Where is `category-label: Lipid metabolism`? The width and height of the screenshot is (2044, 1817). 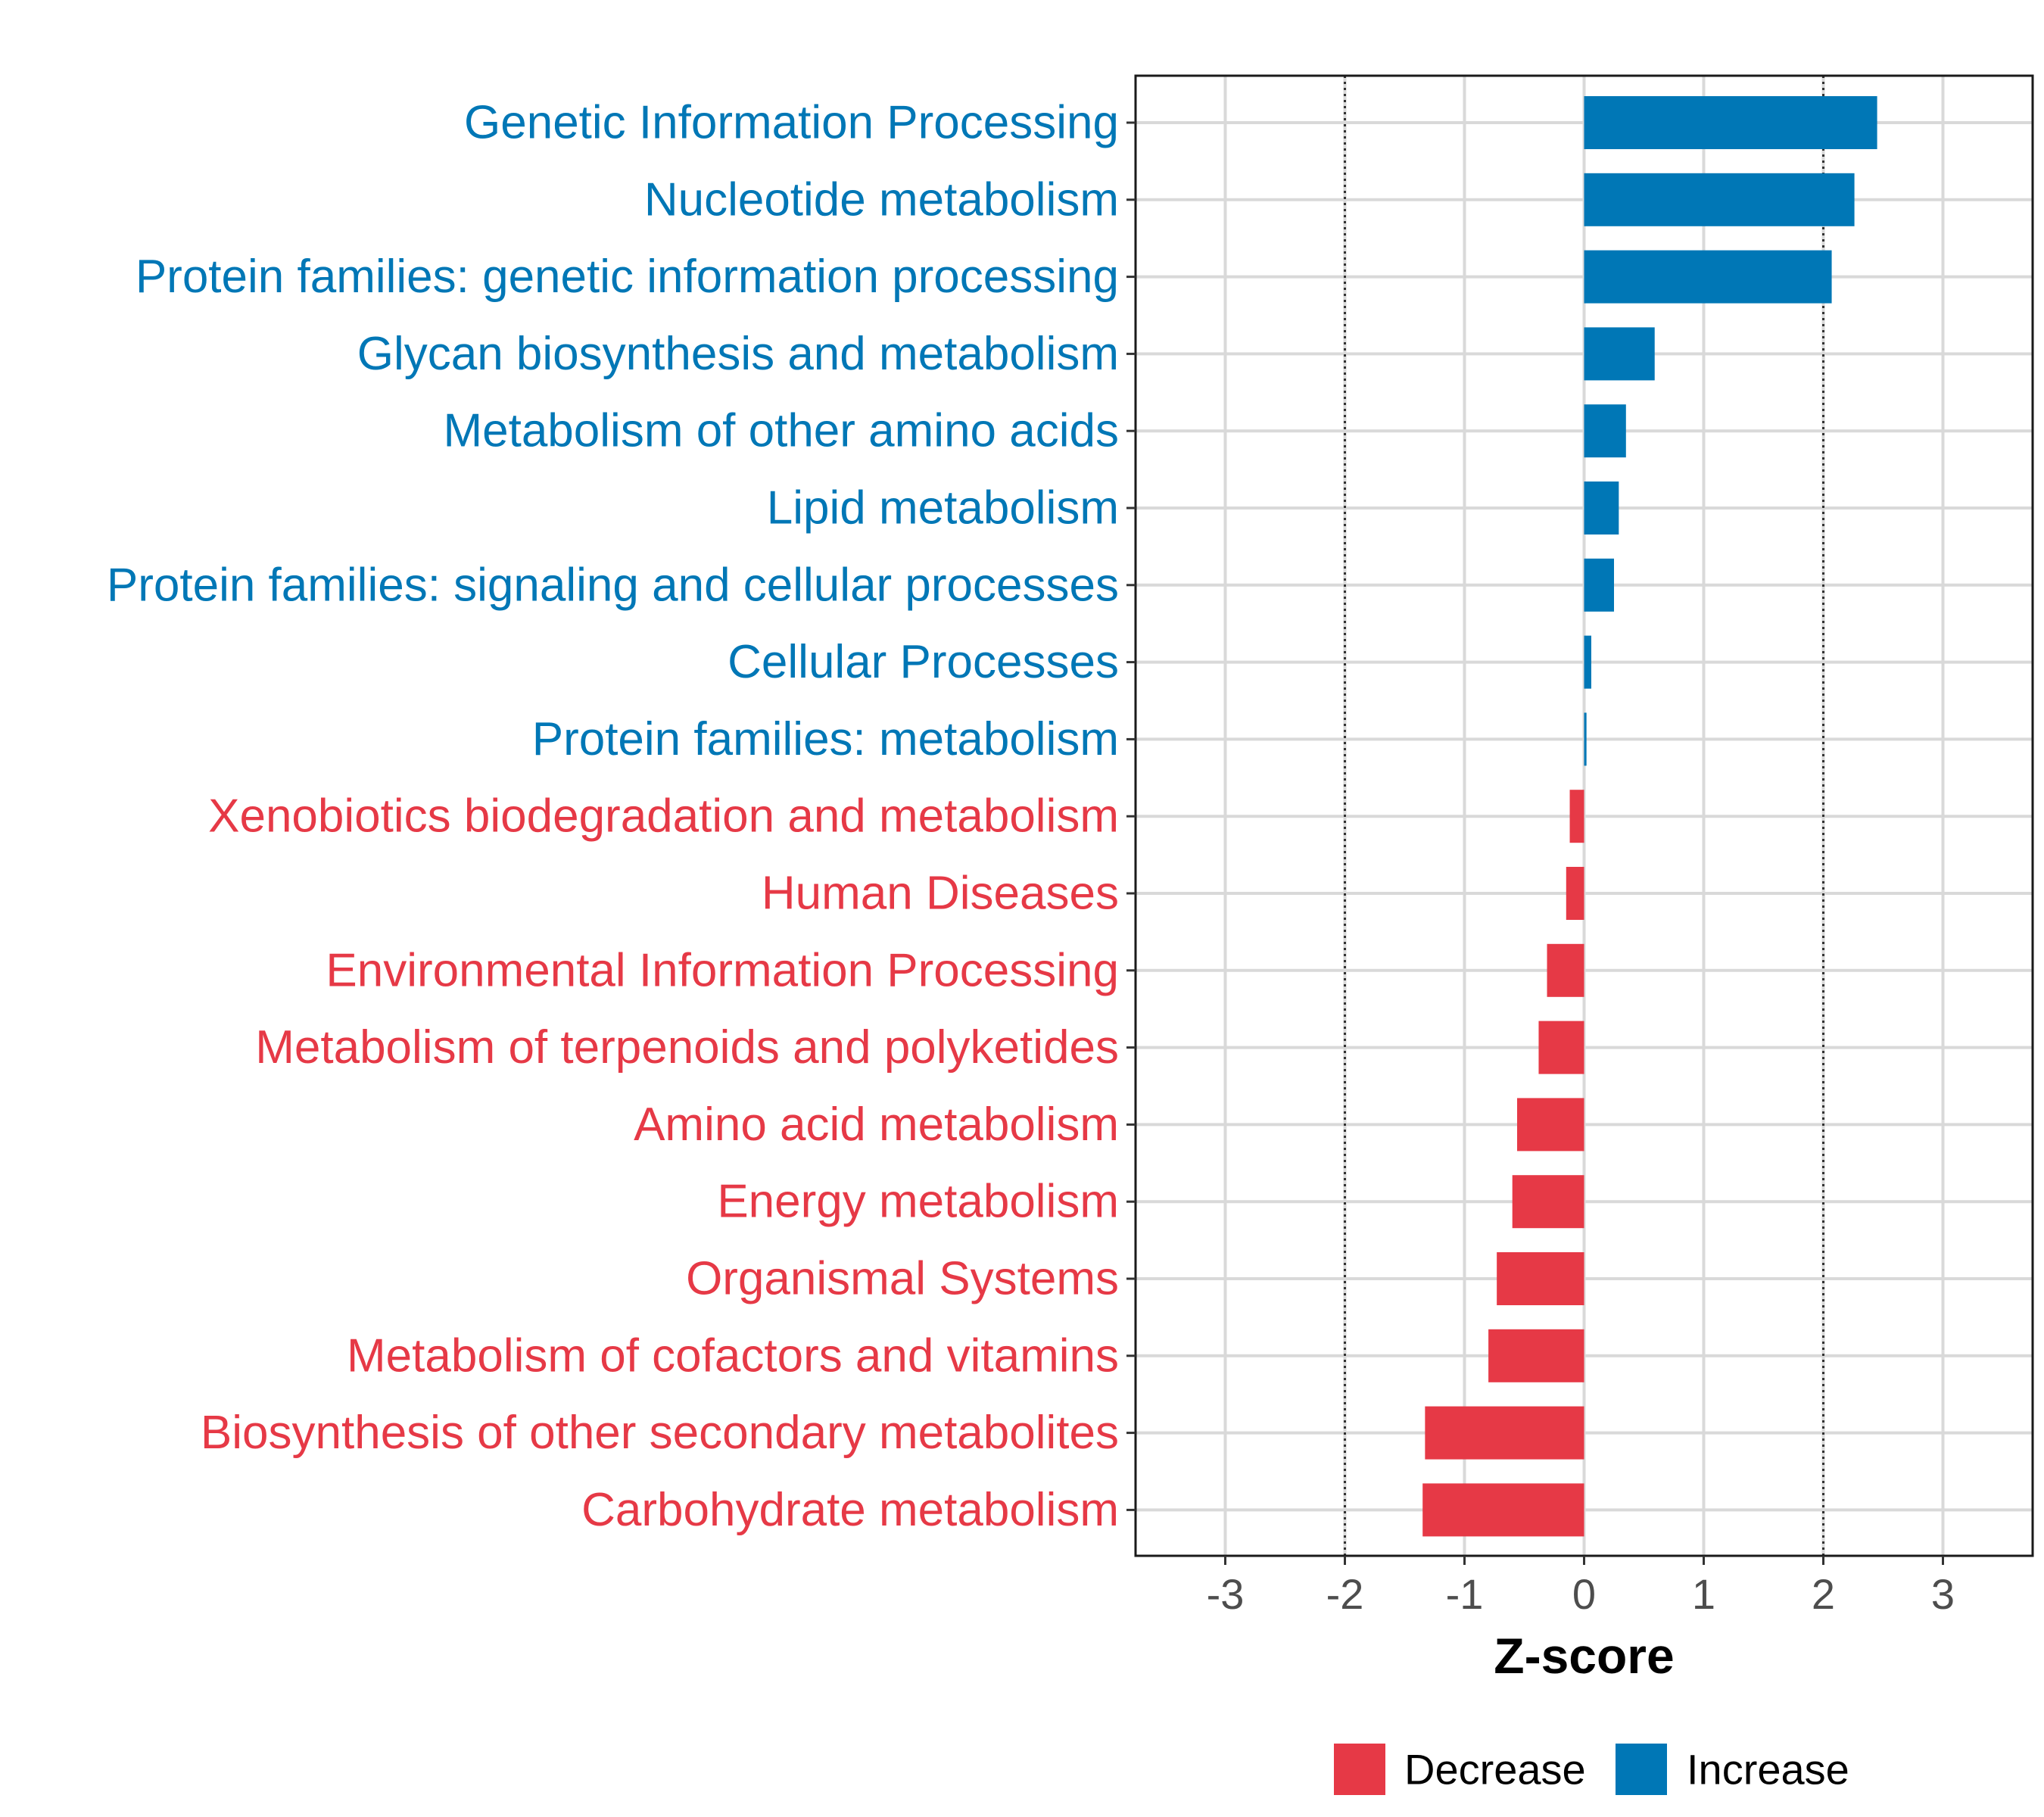 category-label: Lipid metabolism is located at coordinates (943, 508).